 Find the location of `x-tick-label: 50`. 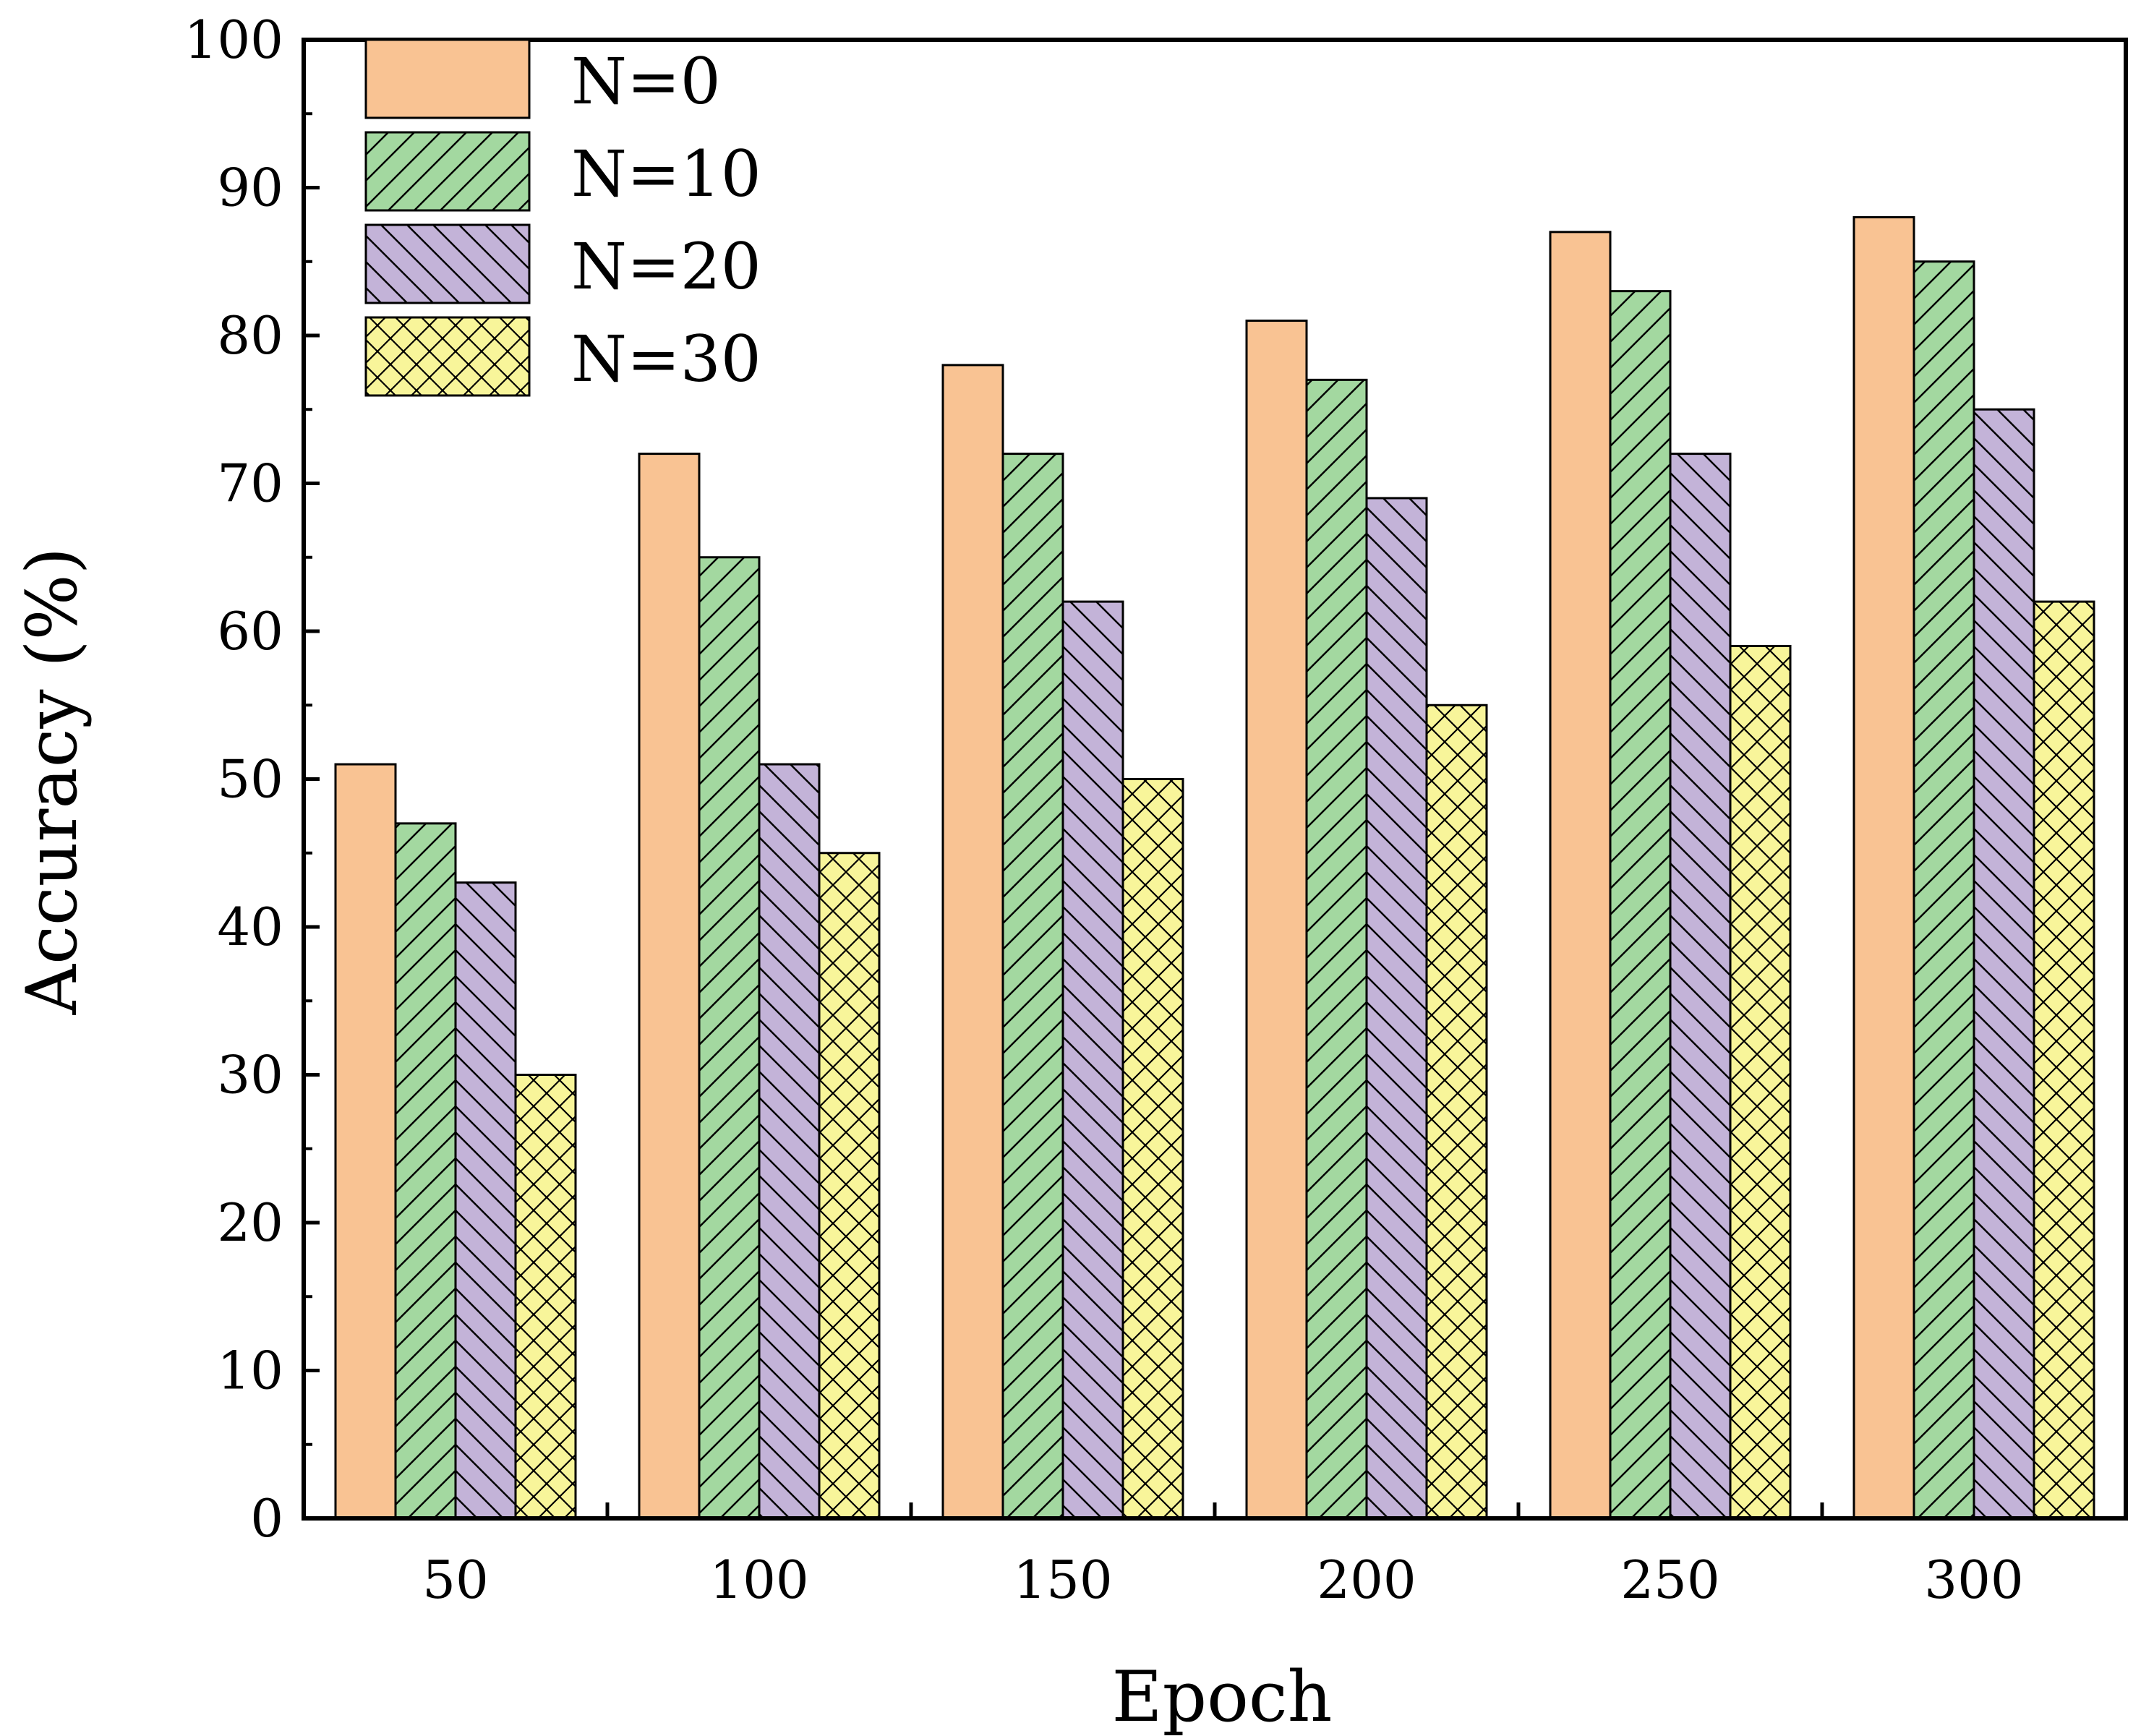

x-tick-label: 50 is located at coordinates (456, 1579).